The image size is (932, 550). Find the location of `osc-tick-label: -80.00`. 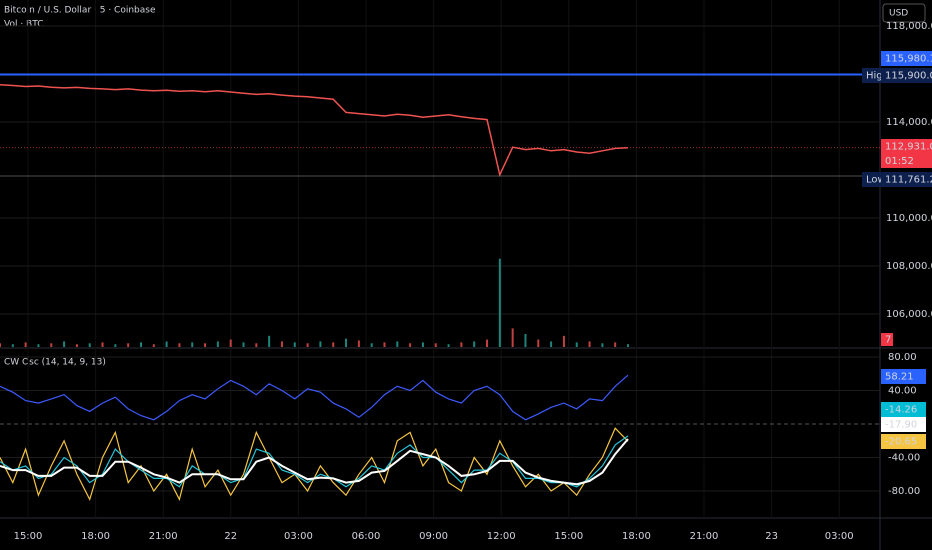

osc-tick-label: -80.00 is located at coordinates (904, 491).